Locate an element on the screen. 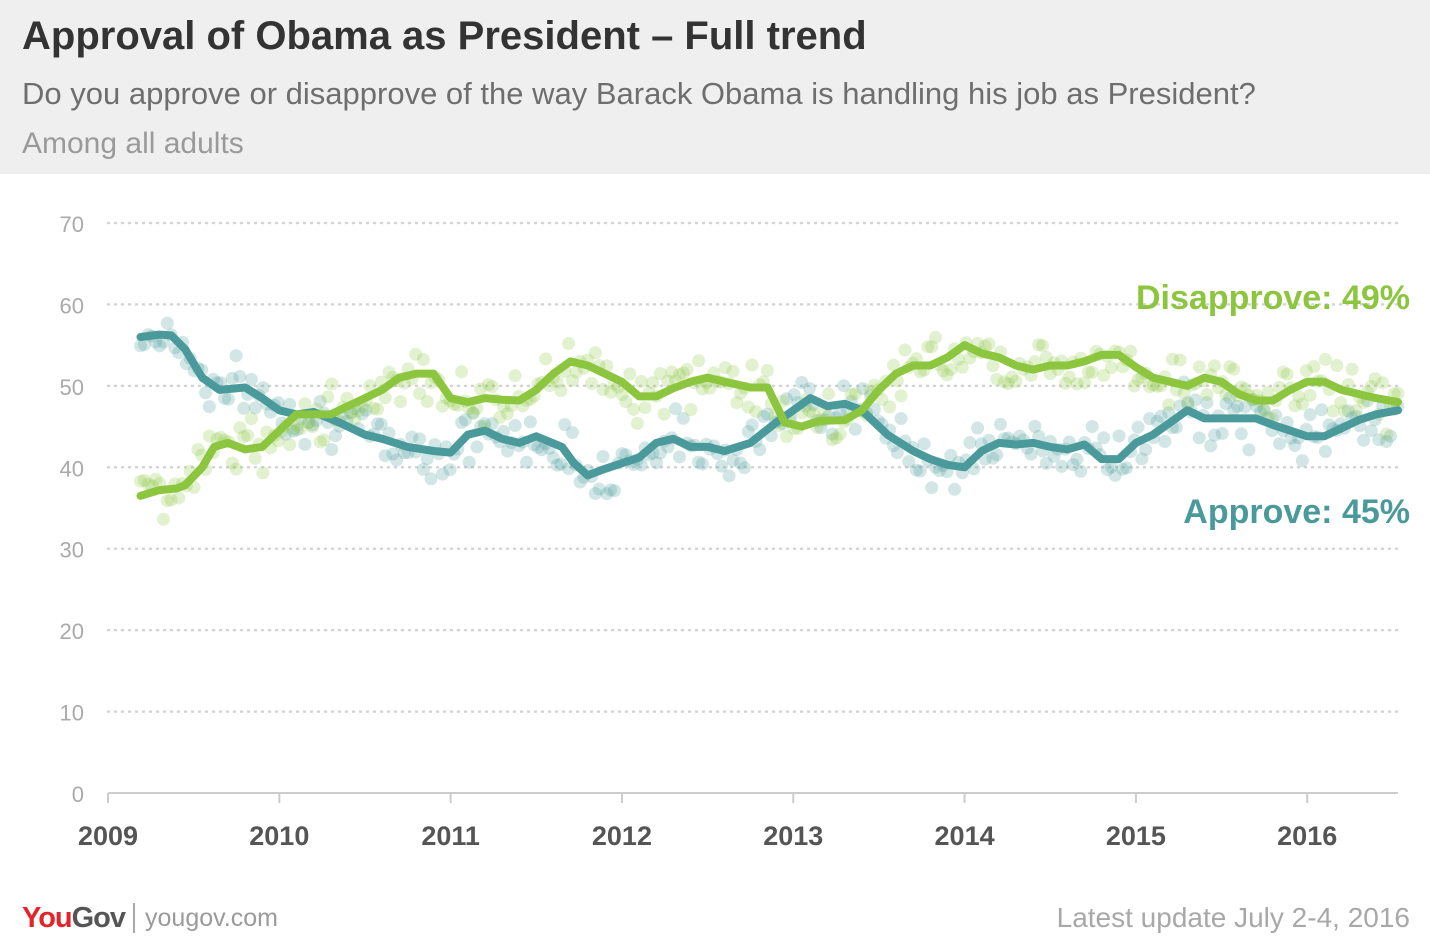  site-link: yougov.com is located at coordinates (211, 917).